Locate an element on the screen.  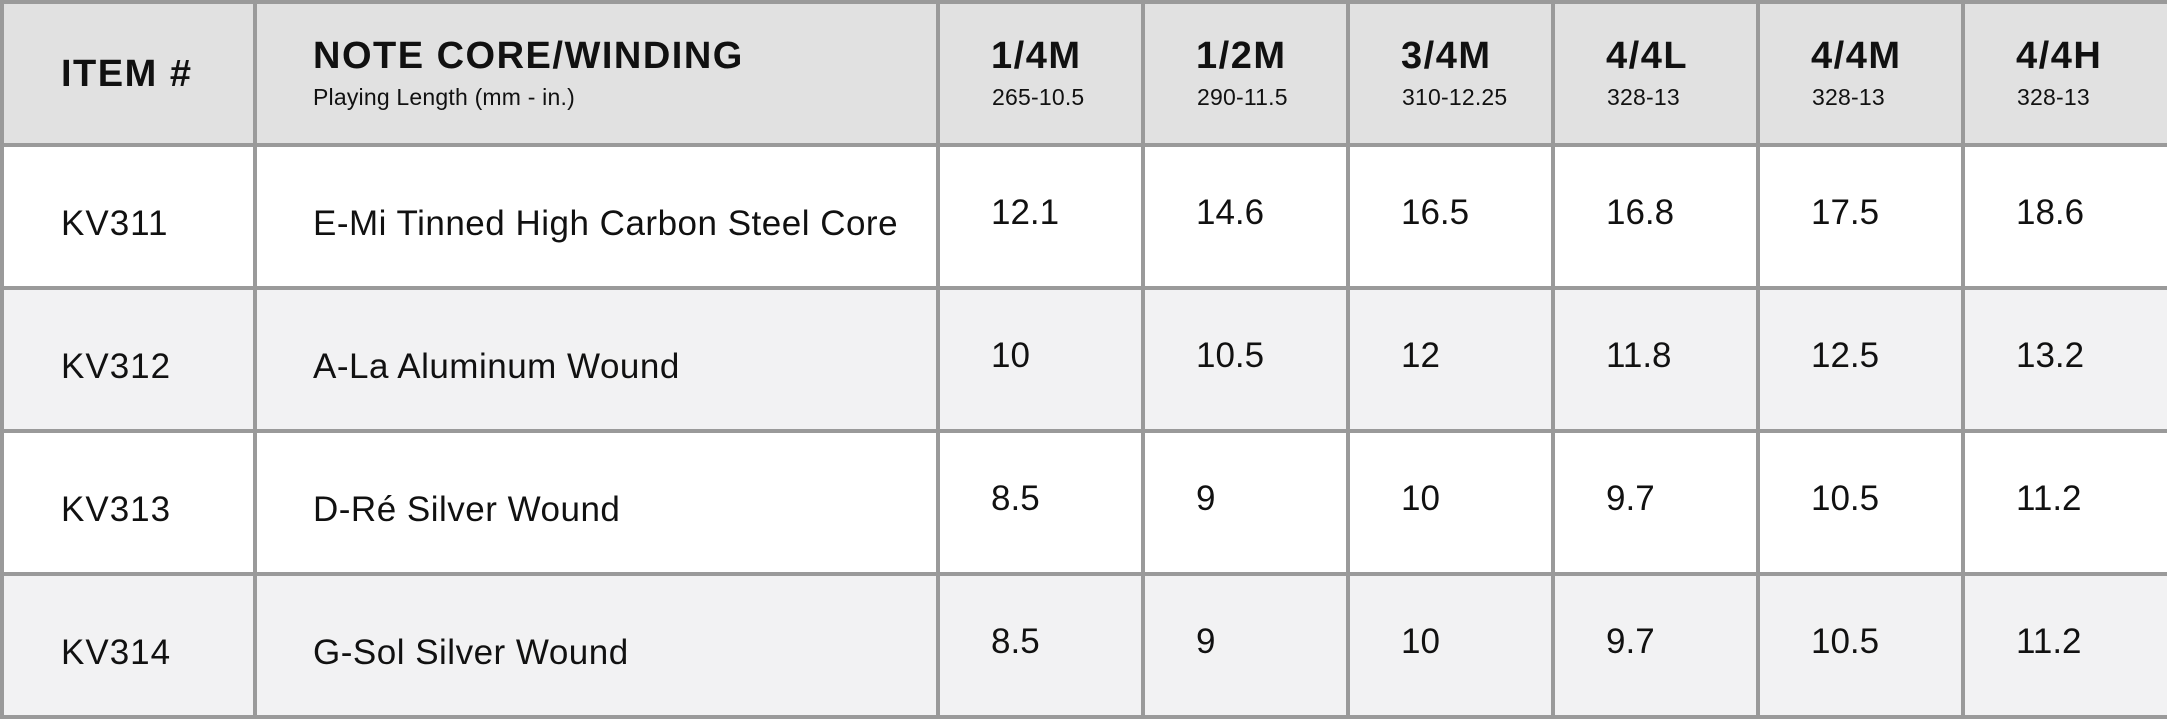
item-number: KV313 is located at coordinates (128, 502).